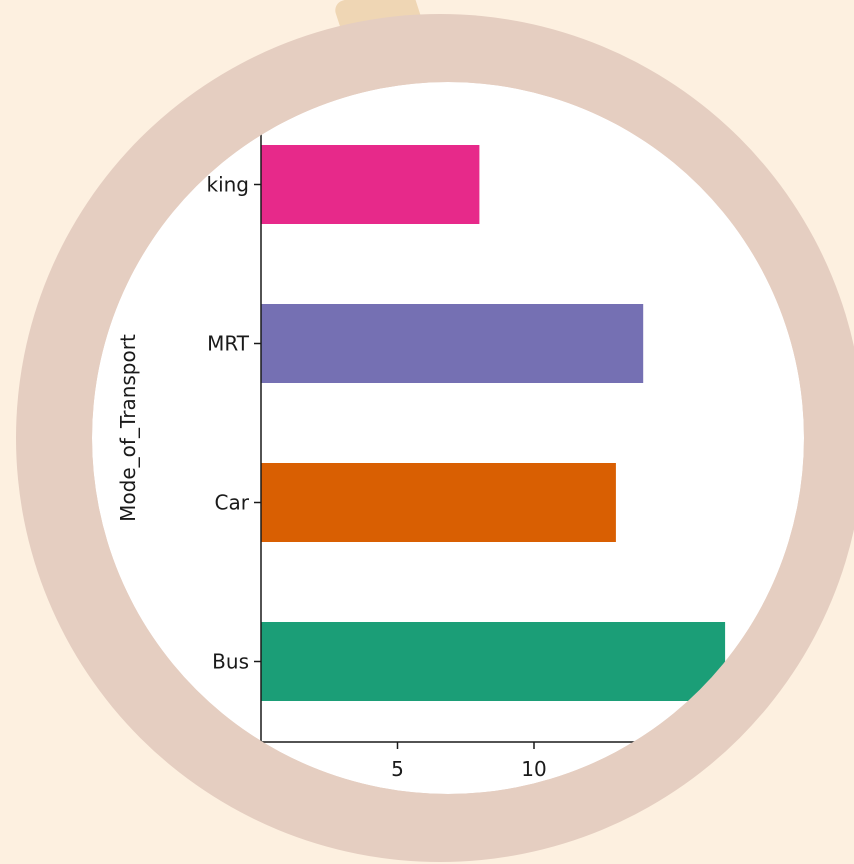  Describe the element at coordinates (493, 661) in the screenshot. I see `bar-bus` at that location.